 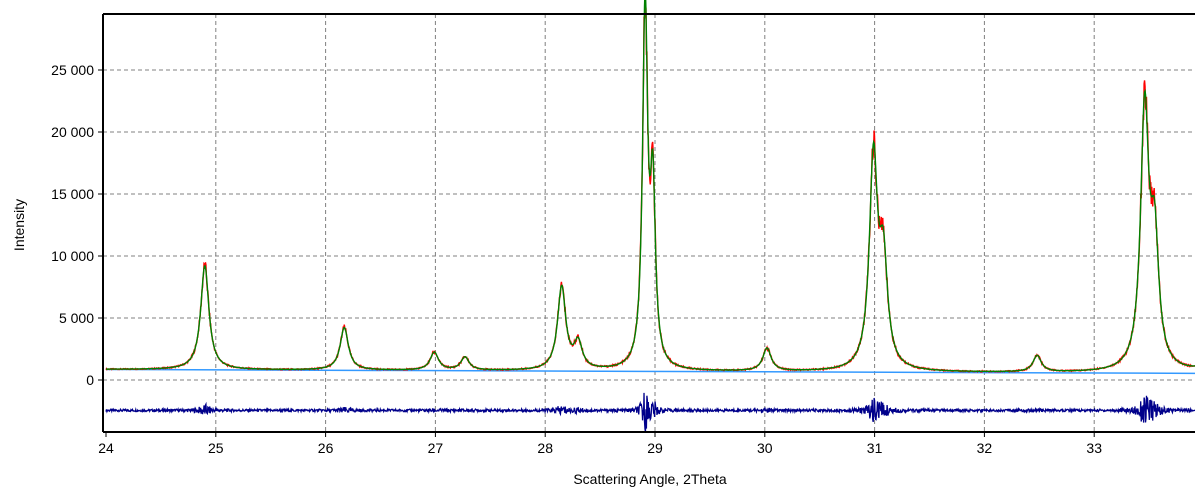 I want to click on x-tick-label: 33, so click(x=1094, y=448).